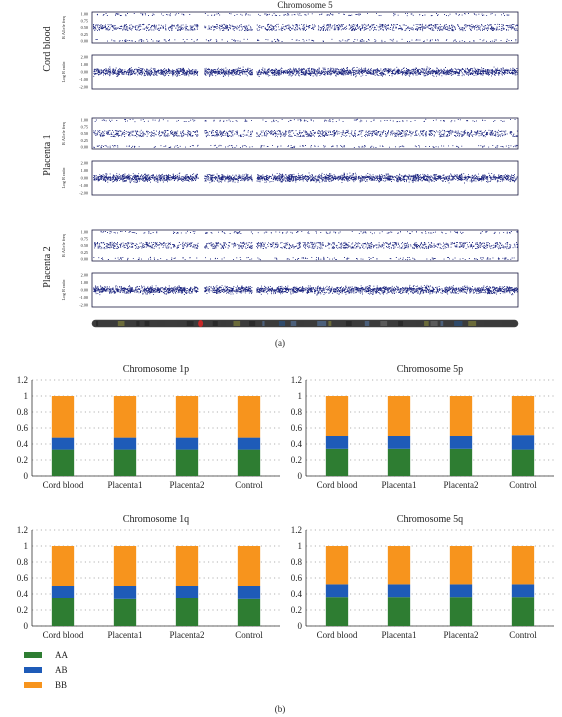 The height and width of the screenshot is (717, 562). What do you see at coordinates (300, 626) in the screenshot?
I see `y-tick-label: 0` at bounding box center [300, 626].